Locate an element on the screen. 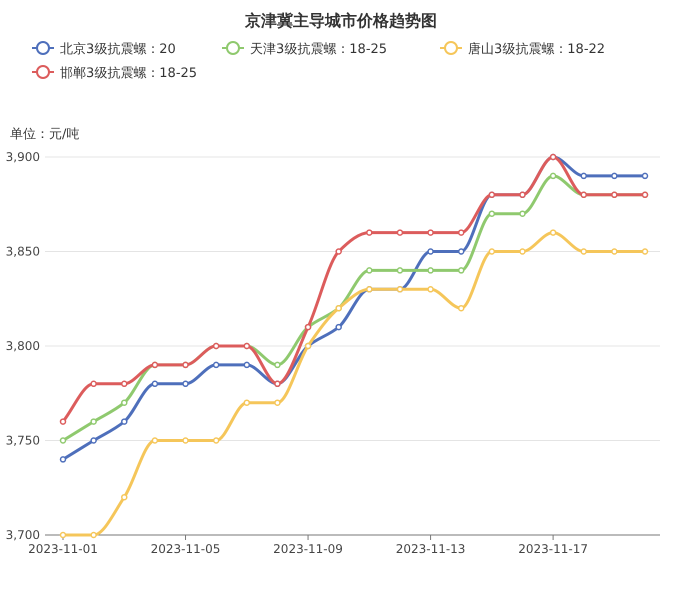  x-tick-label: 2023-11-09 is located at coordinates (308, 549).